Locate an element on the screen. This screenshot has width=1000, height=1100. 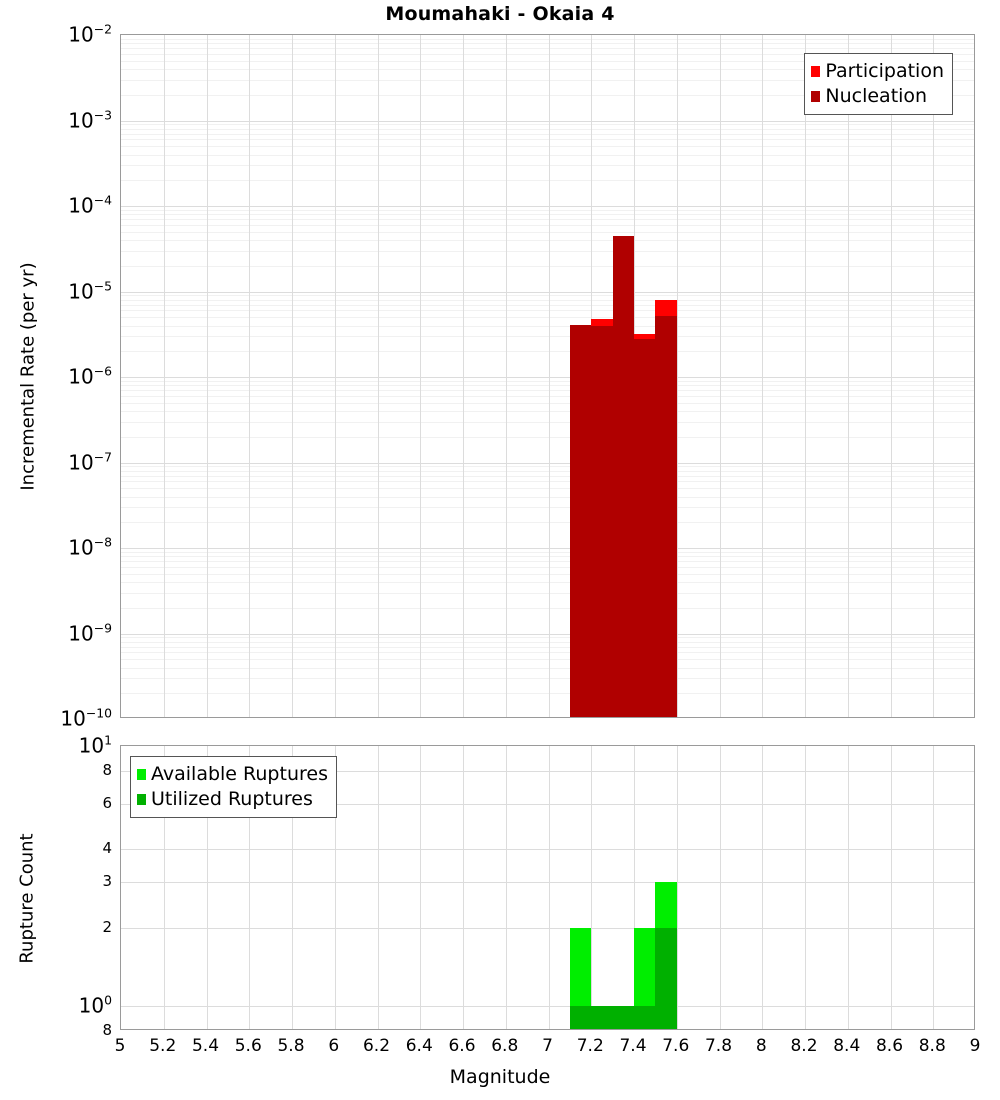
upper-legend-item: Nucleation is located at coordinates (877, 96).